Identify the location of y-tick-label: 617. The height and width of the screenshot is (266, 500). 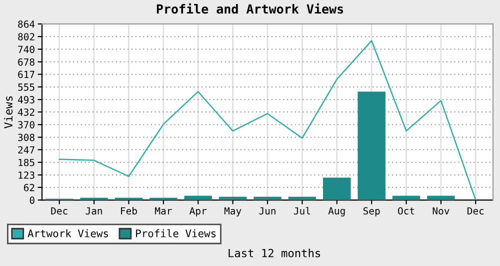
(26, 74).